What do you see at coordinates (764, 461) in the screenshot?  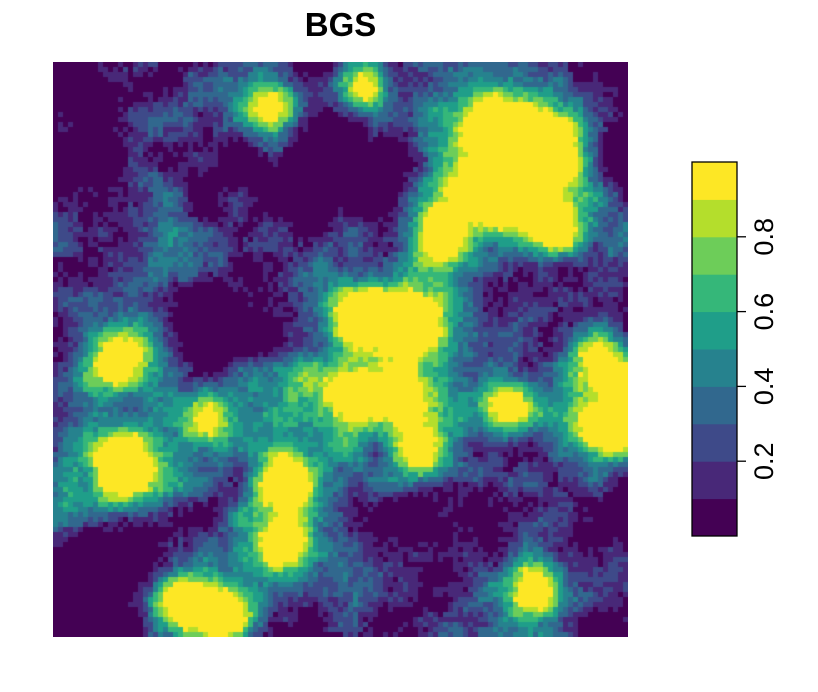 I see `colorbar-tick-label: 0.2` at bounding box center [764, 461].